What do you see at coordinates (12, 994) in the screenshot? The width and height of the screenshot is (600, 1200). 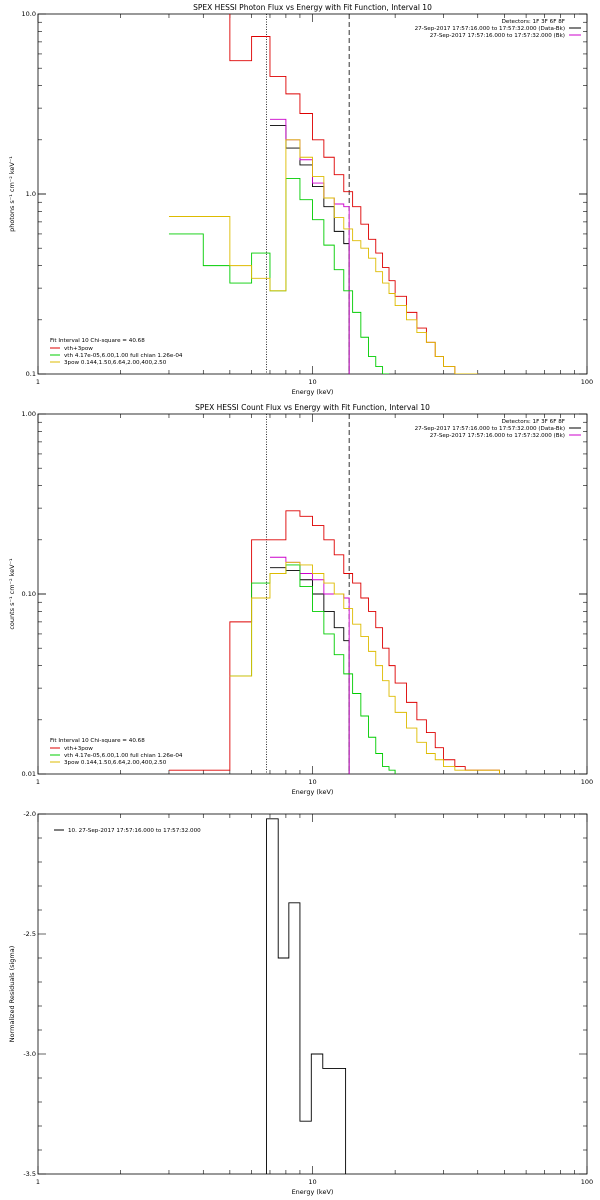 I see `y-axis-label: Normalized Residuals (sigma)` at bounding box center [12, 994].